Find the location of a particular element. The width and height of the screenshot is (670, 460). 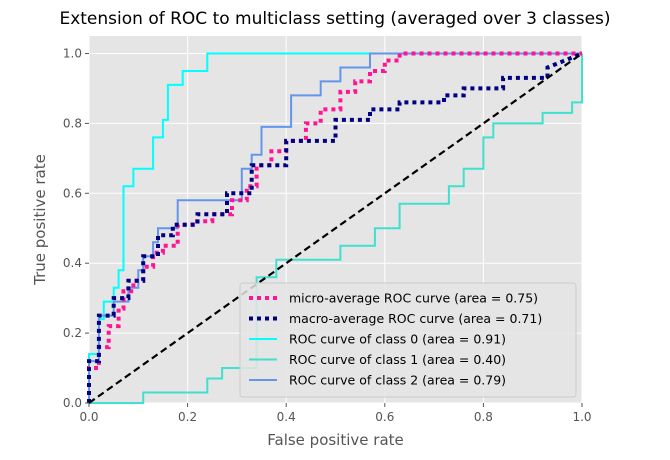

x-tick-label: 0.6 is located at coordinates (384, 417).